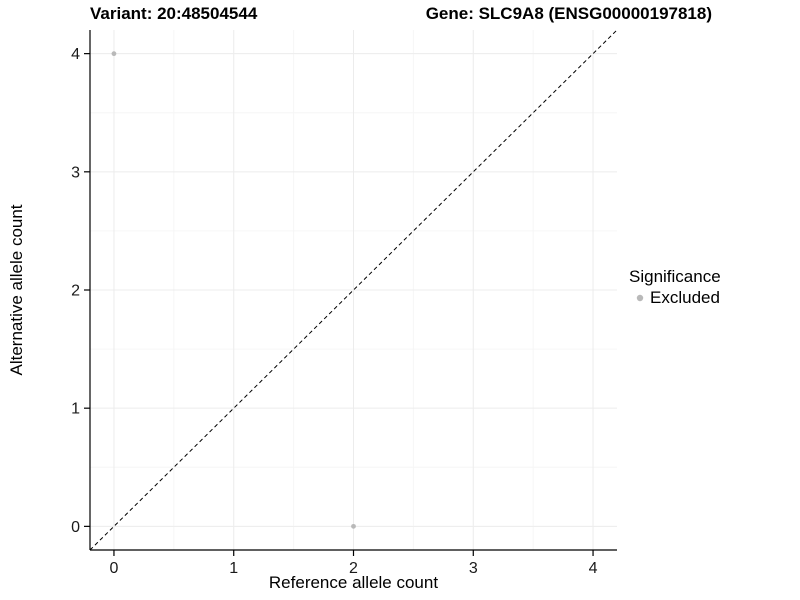 This screenshot has width=800, height=600. I want to click on y-tick-label: 0, so click(75, 527).